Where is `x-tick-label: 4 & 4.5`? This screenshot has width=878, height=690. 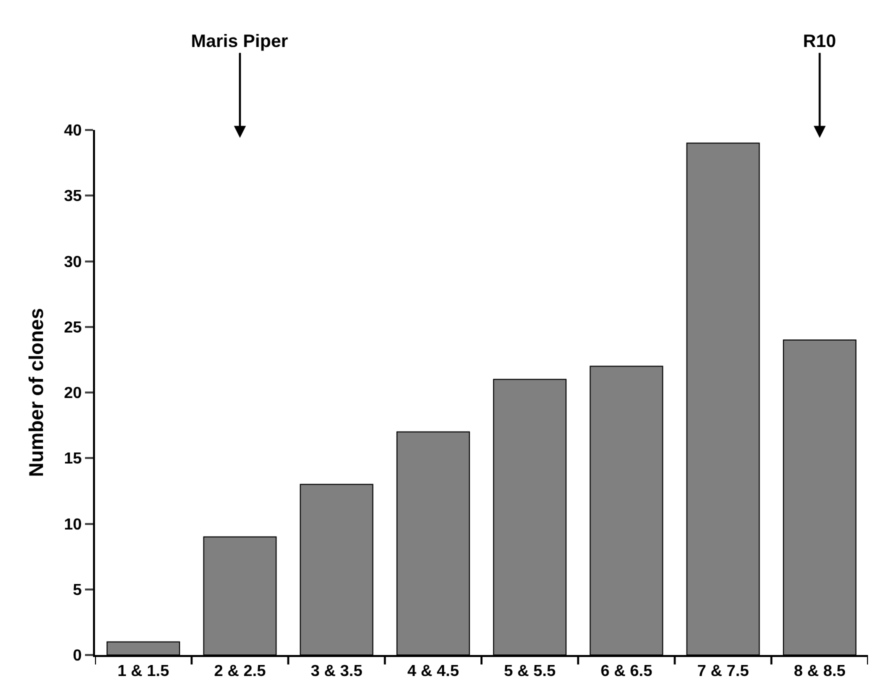 x-tick-label: 4 & 4.5 is located at coordinates (433, 671).